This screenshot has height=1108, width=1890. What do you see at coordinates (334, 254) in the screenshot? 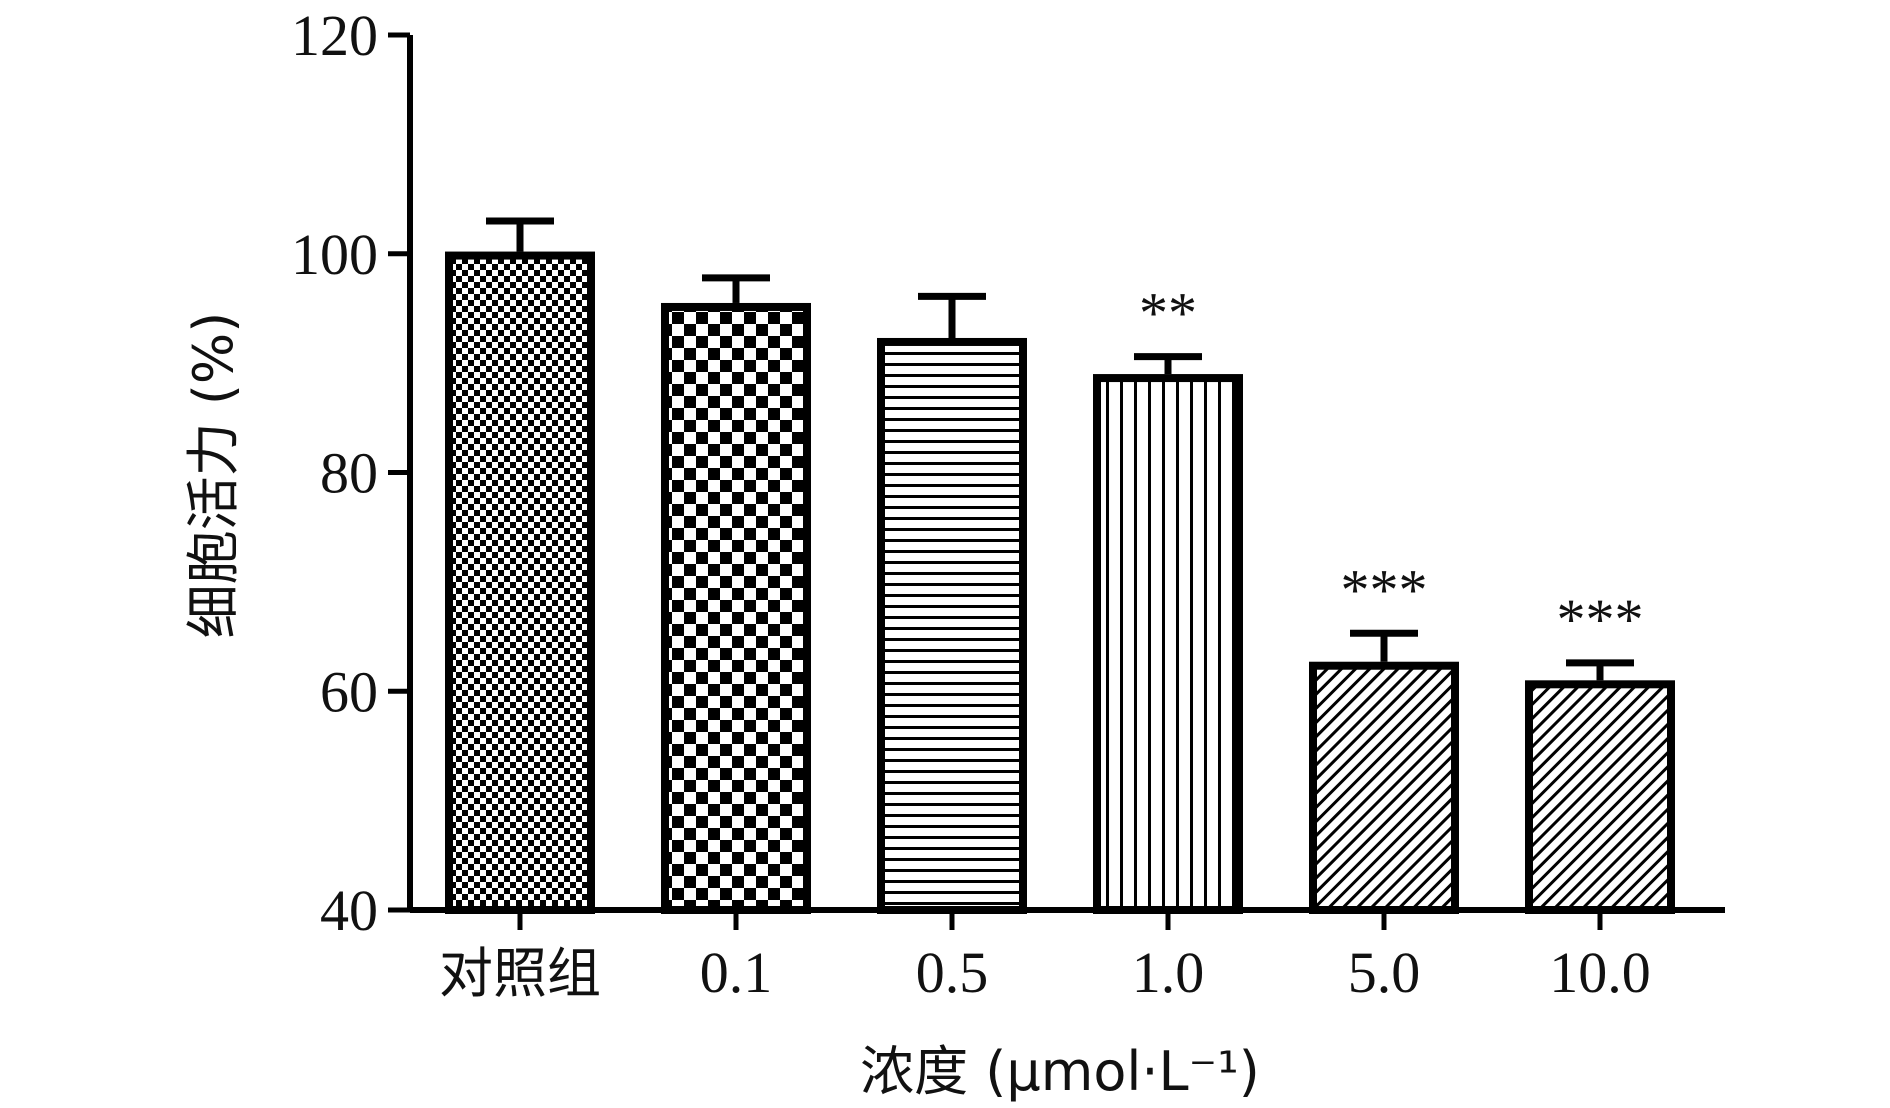
I see `y-tick-label: 100` at bounding box center [334, 254].